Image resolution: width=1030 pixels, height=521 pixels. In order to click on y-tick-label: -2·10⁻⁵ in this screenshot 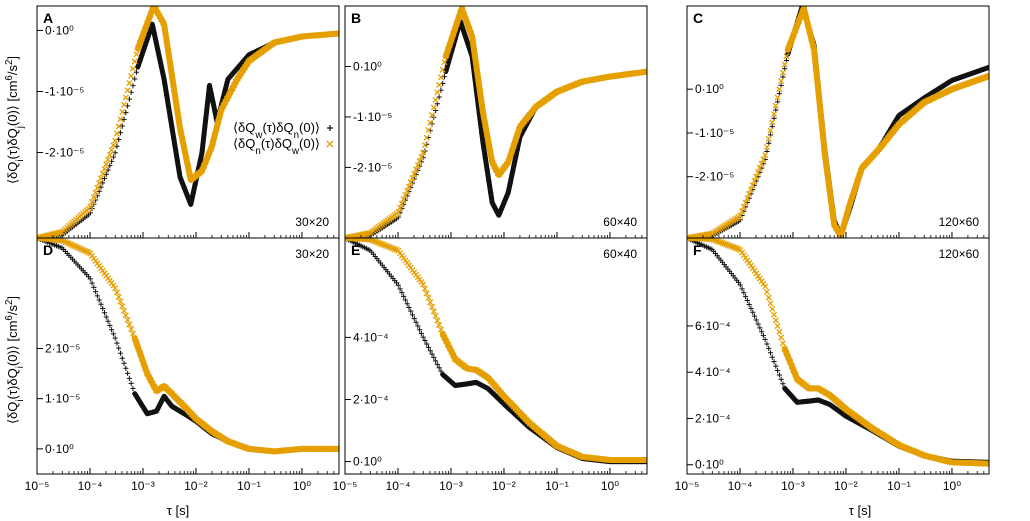, I will do `click(714, 177)`.